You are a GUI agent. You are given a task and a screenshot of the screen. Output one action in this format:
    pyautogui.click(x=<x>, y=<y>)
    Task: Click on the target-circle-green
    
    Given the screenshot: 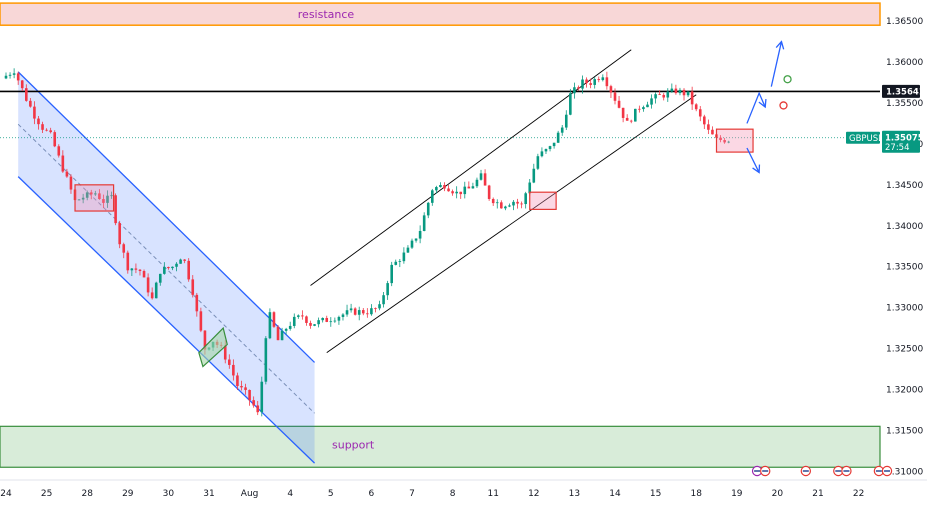 What is the action you would take?
    pyautogui.click(x=787, y=79)
    